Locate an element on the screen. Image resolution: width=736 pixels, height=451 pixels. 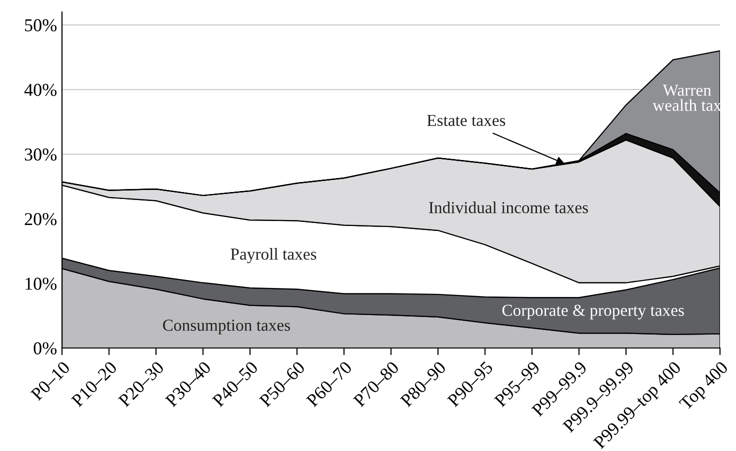
series-label: Consumption taxes is located at coordinates (226, 327).